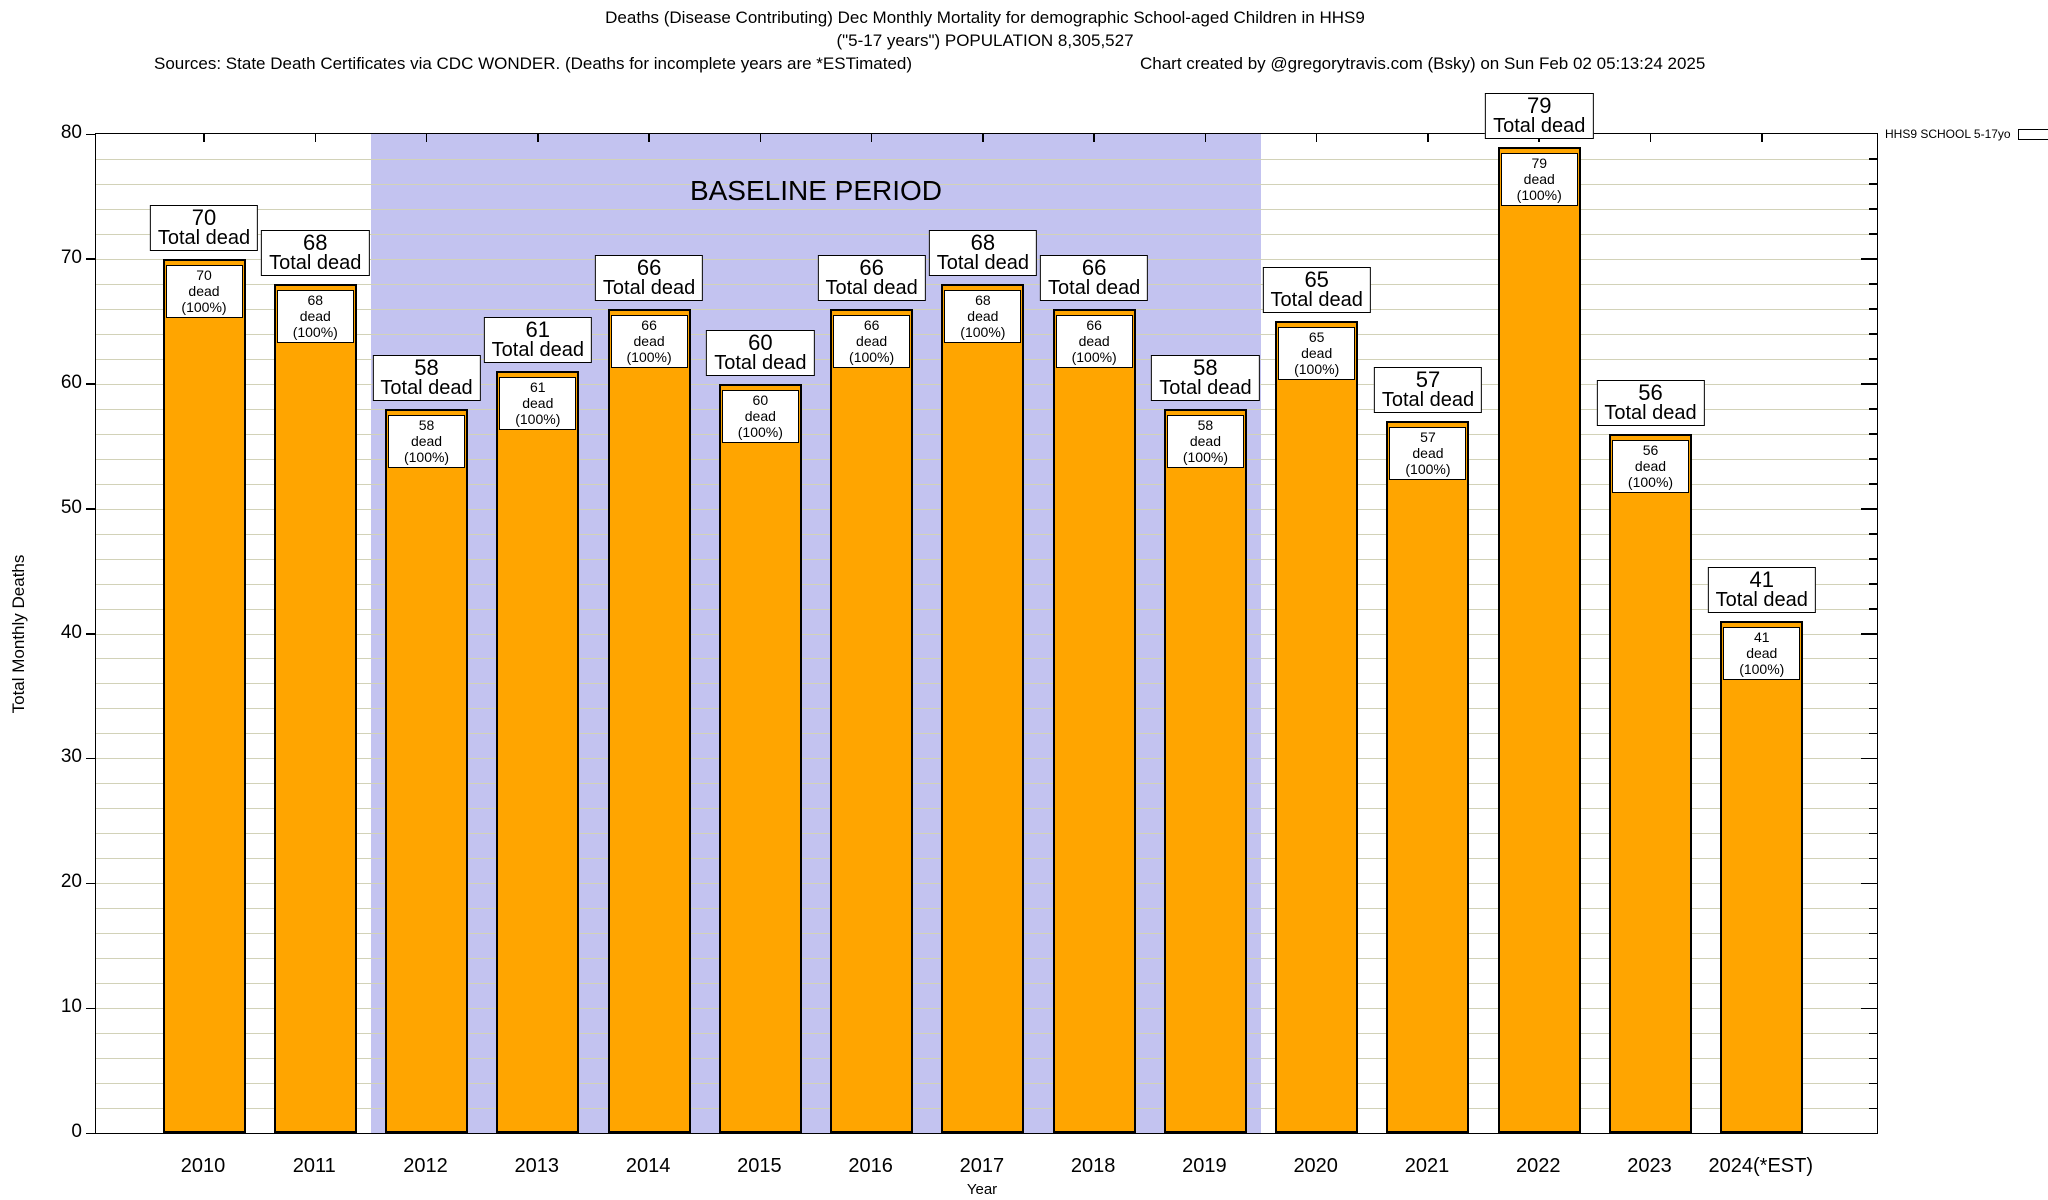 The image size is (2048, 1200). I want to click on bar-2010: 70 dead (100%), so click(204, 695).